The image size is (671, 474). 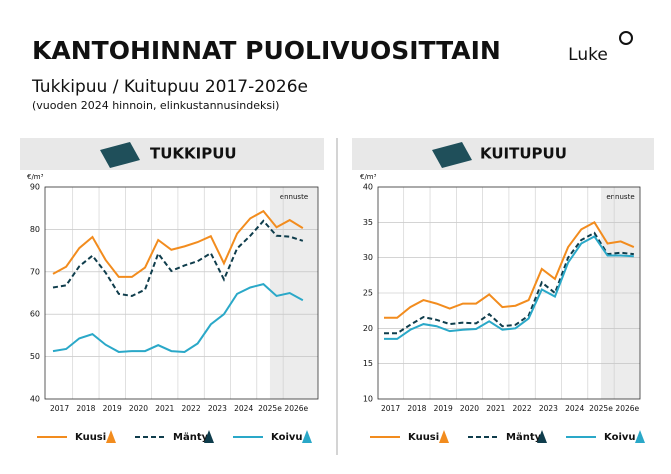 What do you see at coordinates (368, 257) in the screenshot?
I see `y-tick-label: 30` at bounding box center [368, 257].